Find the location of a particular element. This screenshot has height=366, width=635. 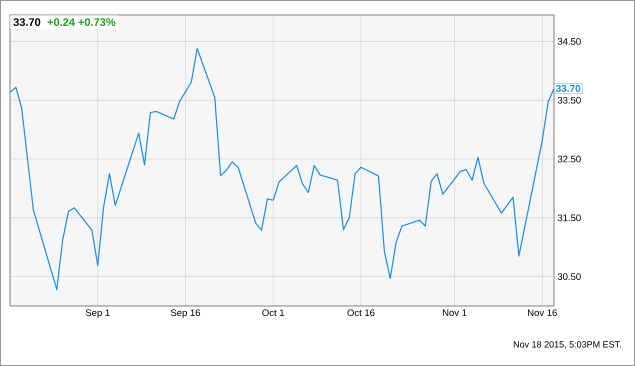

y-tick-label: 32.50 is located at coordinates (569, 159).